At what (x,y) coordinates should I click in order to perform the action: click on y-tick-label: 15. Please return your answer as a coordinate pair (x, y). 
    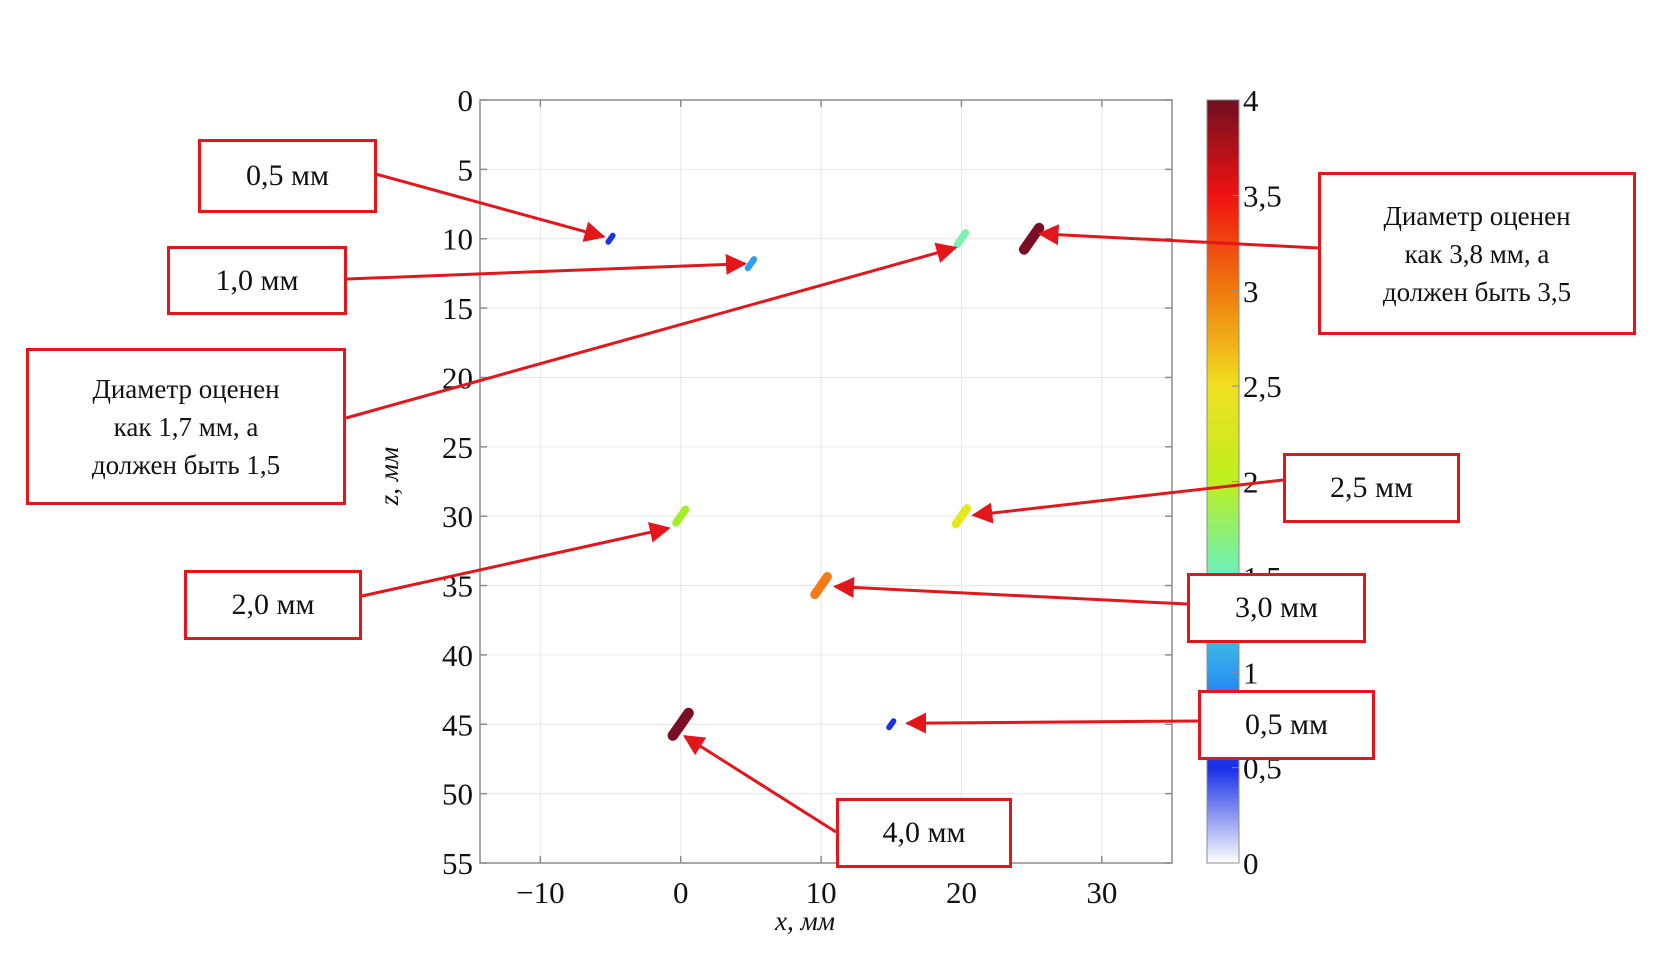
    Looking at the image, I should click on (457, 308).